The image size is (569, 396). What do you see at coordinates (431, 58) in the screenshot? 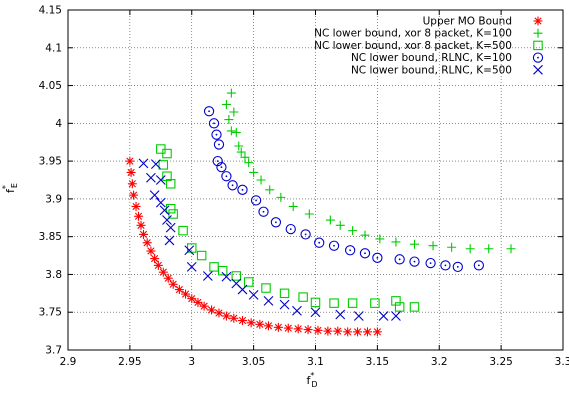
I see `legend-label: NC lower bound, RLNC, K=100` at bounding box center [431, 58].